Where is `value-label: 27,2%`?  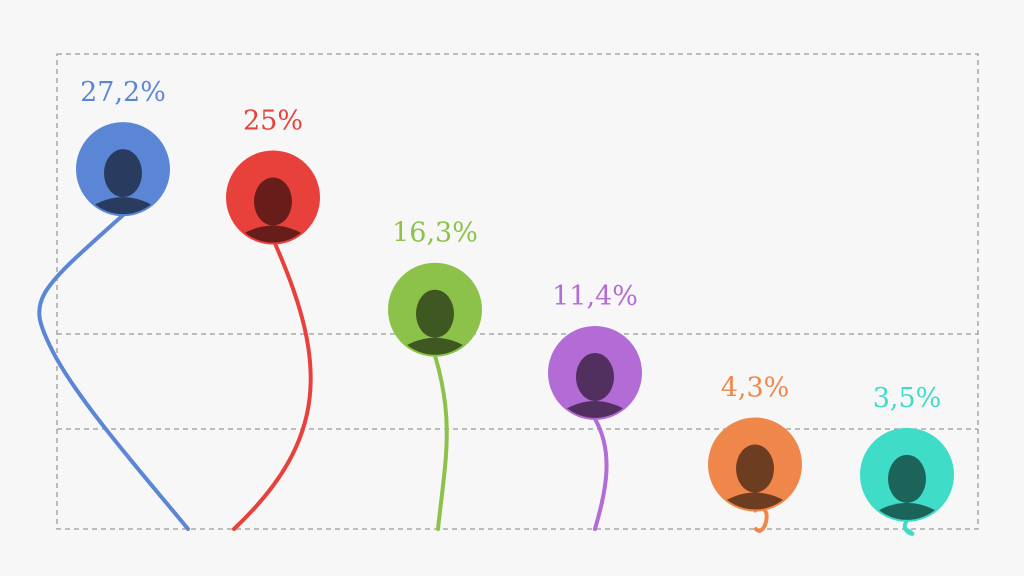
value-label: 27,2% is located at coordinates (123, 92).